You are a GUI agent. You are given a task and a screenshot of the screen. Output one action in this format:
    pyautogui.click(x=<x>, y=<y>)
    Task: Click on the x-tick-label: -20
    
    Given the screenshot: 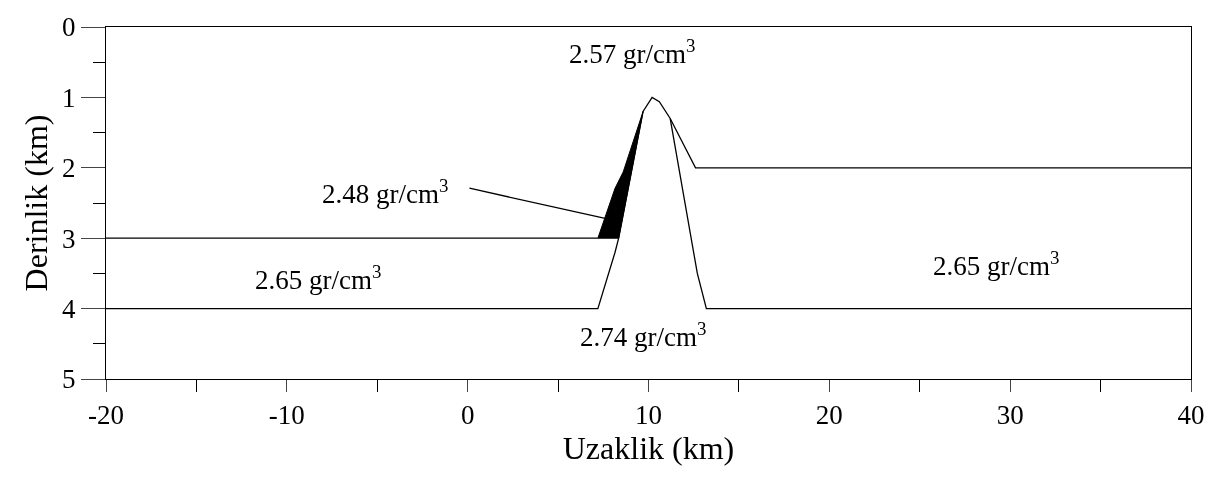 What is the action you would take?
    pyautogui.click(x=106, y=415)
    